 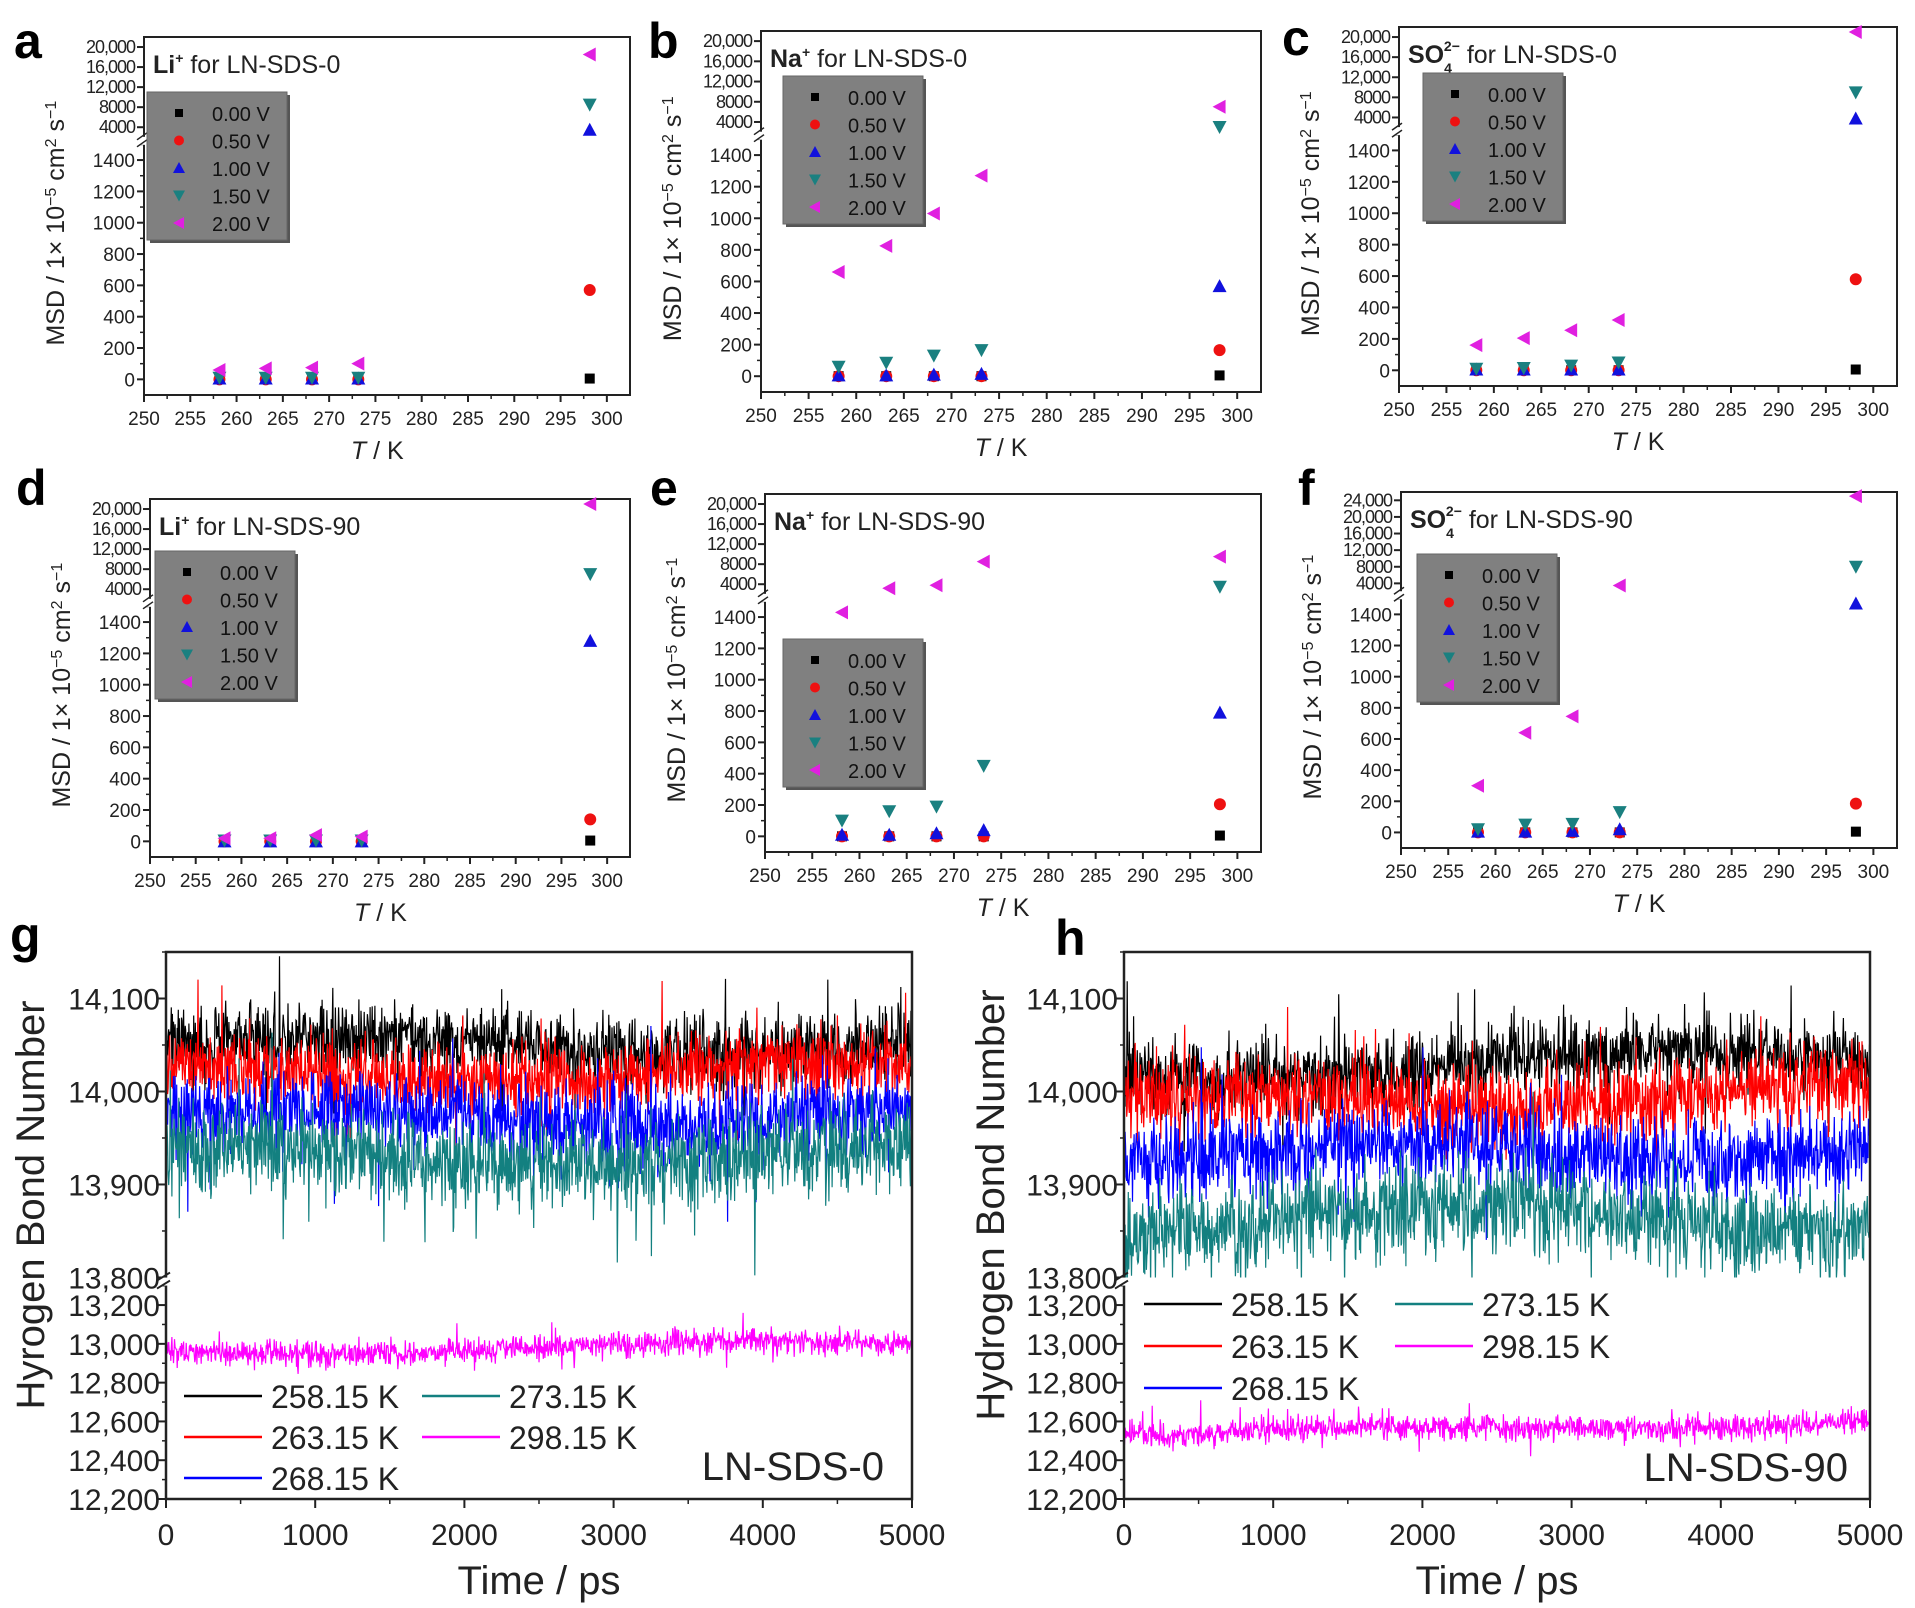 I want to click on panel-title: Li+ for LN-SDS-90, so click(x=259, y=526).